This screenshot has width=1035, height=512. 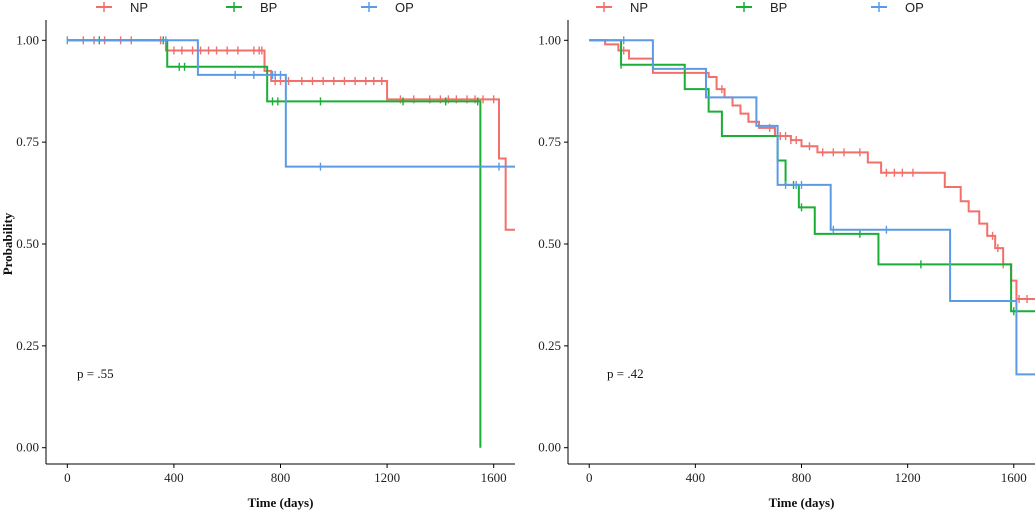 What do you see at coordinates (291, 103) in the screenshot?
I see `series-line-op` at bounding box center [291, 103].